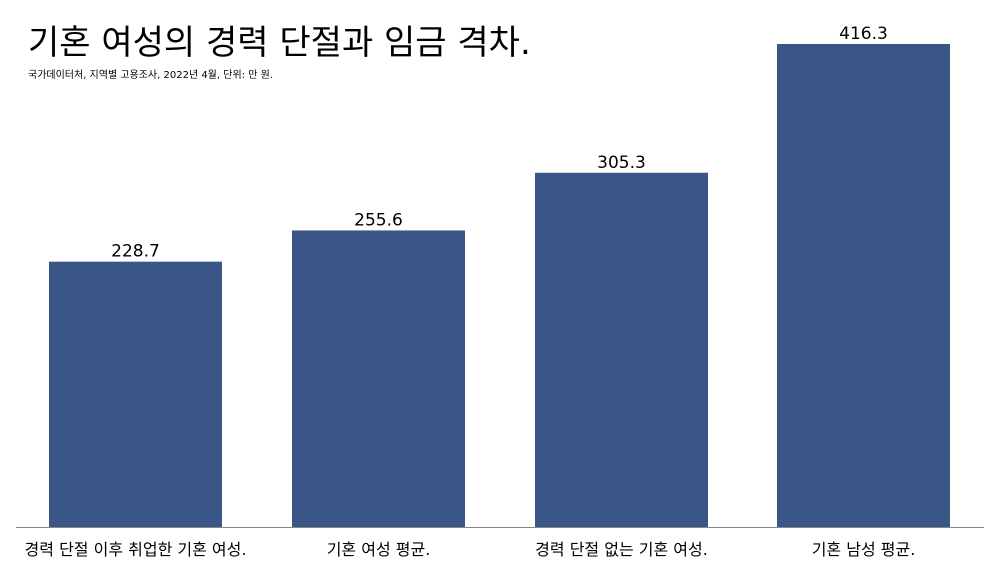 The height and width of the screenshot is (563, 1000). What do you see at coordinates (135, 252) in the screenshot?
I see `bar-value-label-1: 228.7` at bounding box center [135, 252].